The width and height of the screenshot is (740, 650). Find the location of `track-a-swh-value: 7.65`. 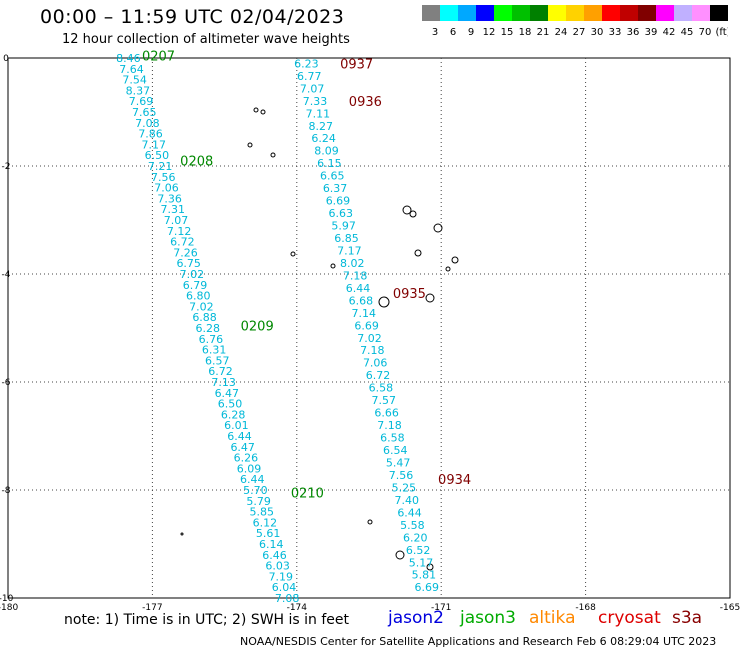

track-a-swh-value: 7.65 is located at coordinates (144, 112).